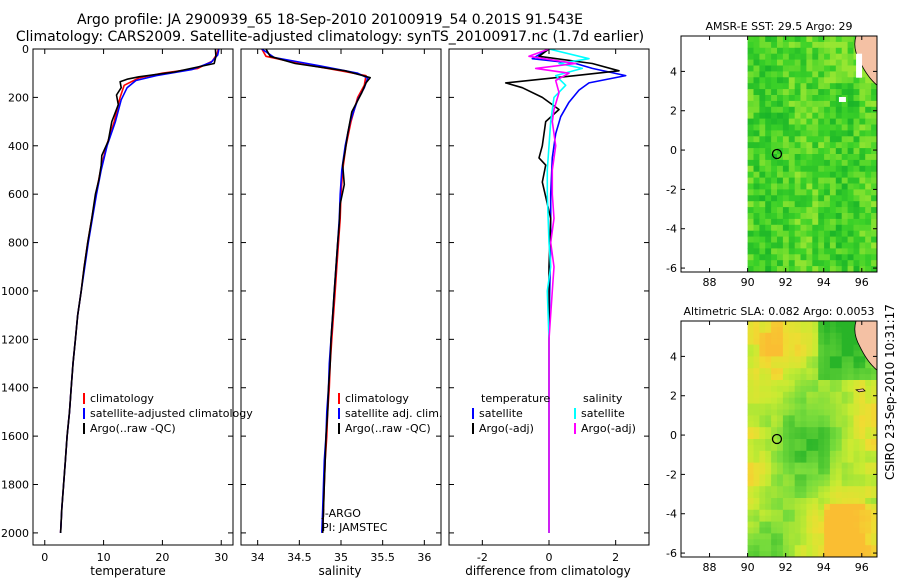 The height and width of the screenshot is (580, 900). Describe the element at coordinates (779, 154) in the screenshot. I see `sst-map-frame` at that location.